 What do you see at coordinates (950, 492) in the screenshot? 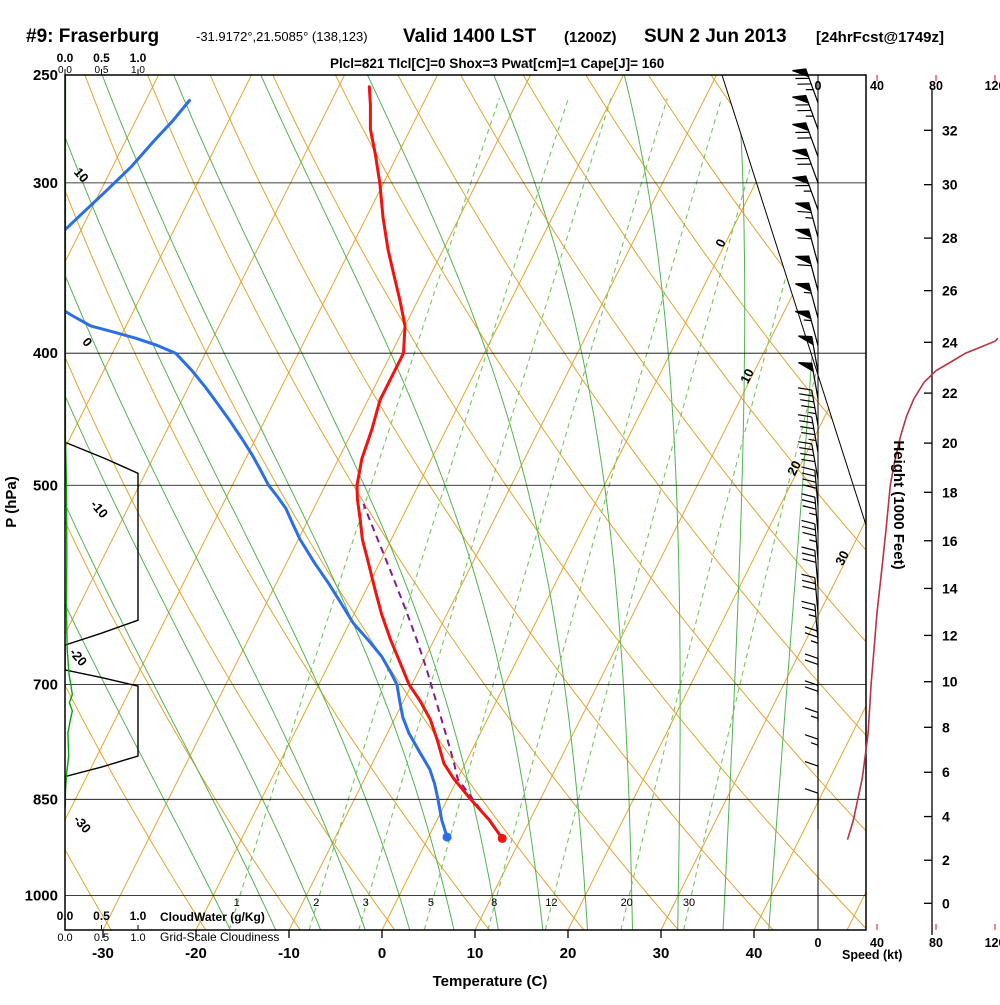
I see `height-tick-label: 18` at bounding box center [950, 492].